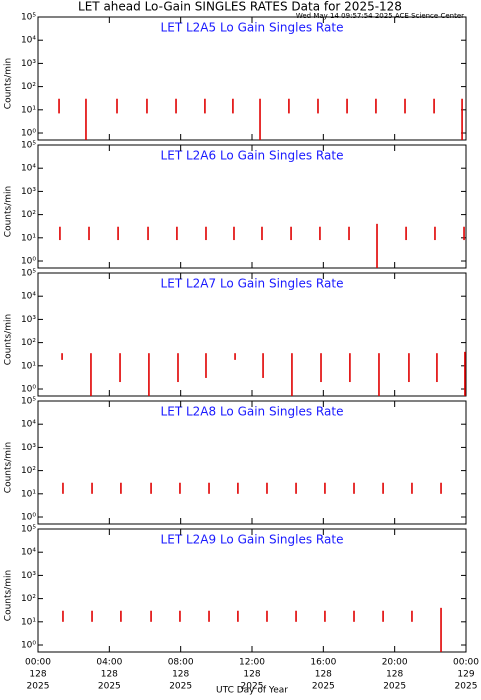  What do you see at coordinates (252, 412) in the screenshot?
I see `panel-title: LET L2A8 Lo Gain Singles Rate` at bounding box center [252, 412].